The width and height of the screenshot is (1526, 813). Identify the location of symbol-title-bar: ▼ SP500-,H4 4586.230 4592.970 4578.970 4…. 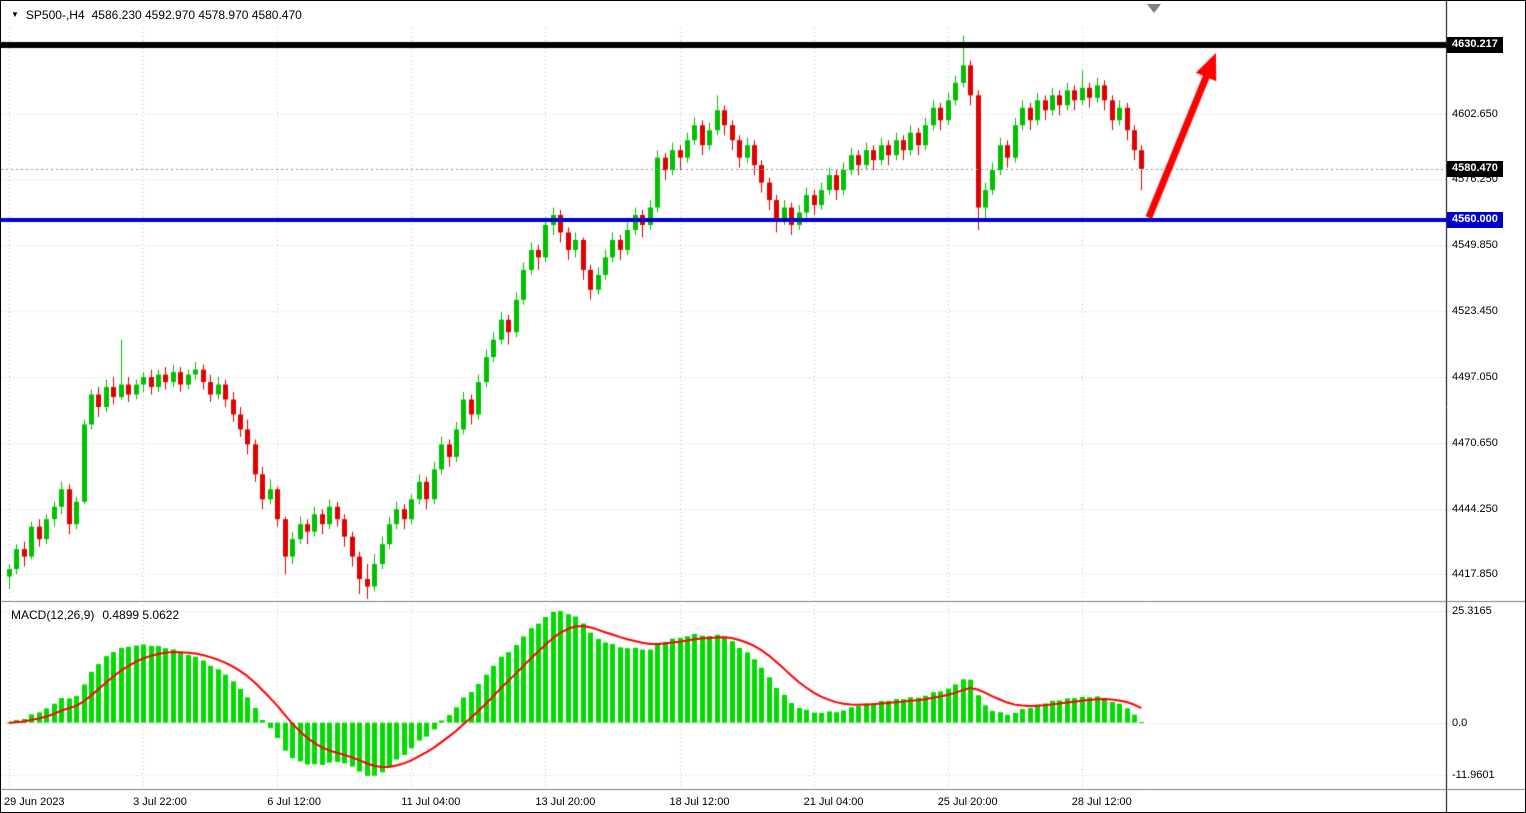
(156, 15).